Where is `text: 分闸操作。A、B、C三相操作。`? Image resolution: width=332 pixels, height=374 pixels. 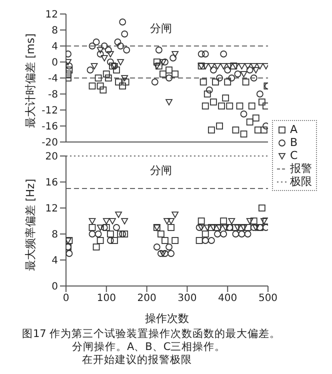
text: 分闸操作。A、B、C三相操作。 is located at coordinates (149, 347).